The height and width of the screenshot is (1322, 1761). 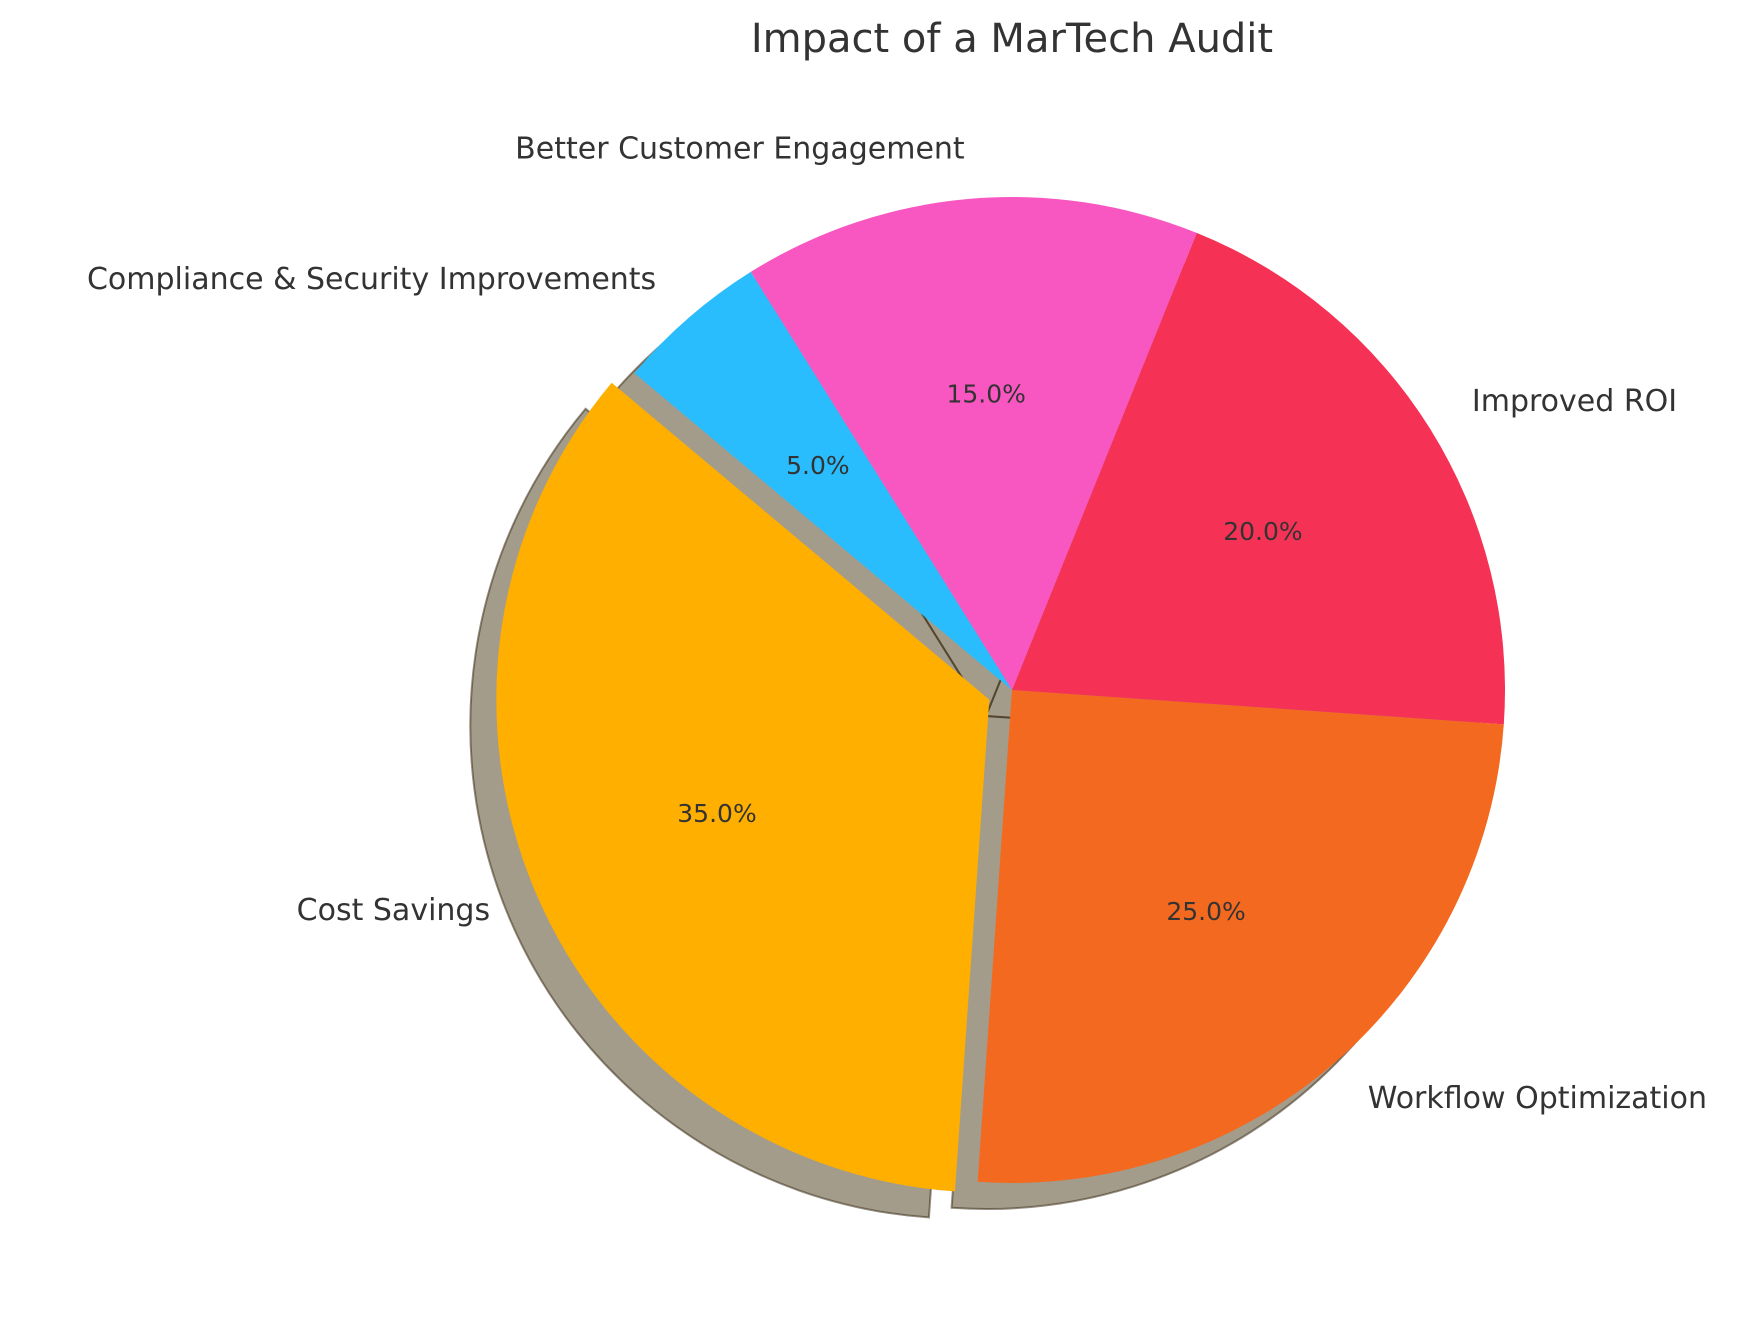 What do you see at coordinates (371, 279) in the screenshot?
I see `slice-label-compliance-and-security-improvements: Compliance & Security Improvements` at bounding box center [371, 279].